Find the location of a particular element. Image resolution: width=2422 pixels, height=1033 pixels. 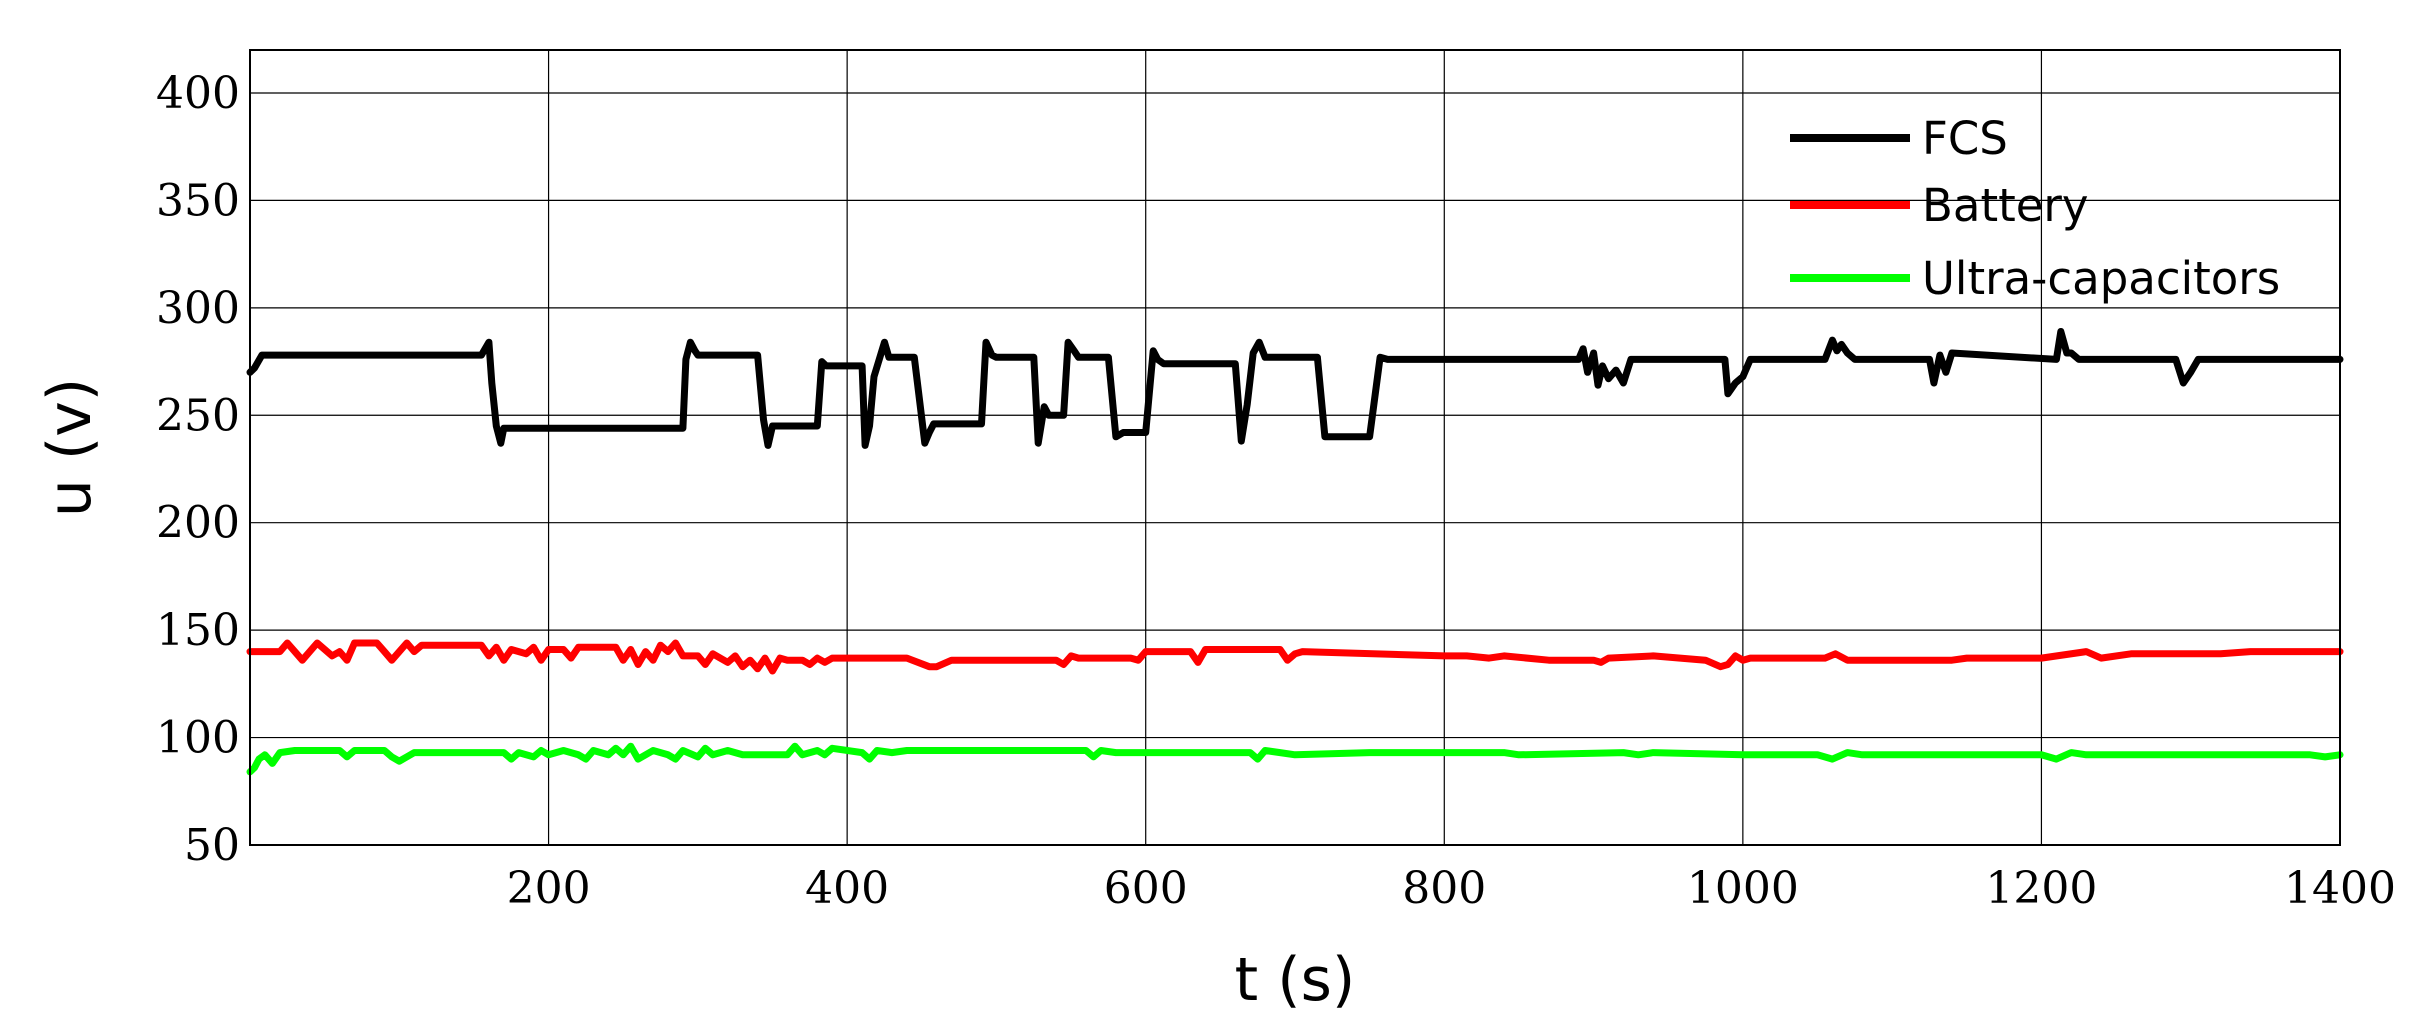

legend: FCS Battery Ultra-capacitors is located at coordinates (2035, 208).